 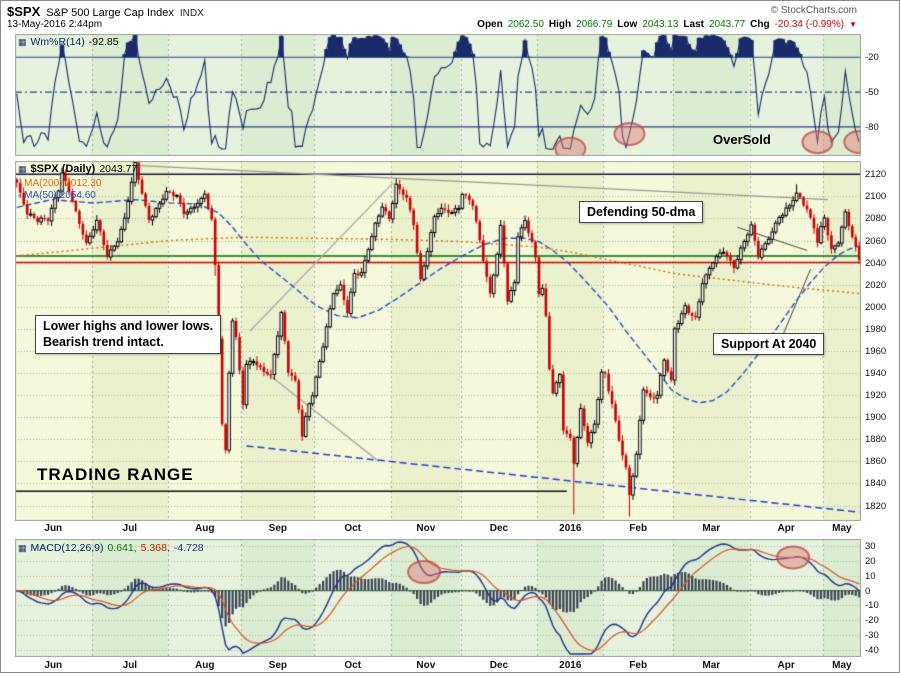 I want to click on ma200-label: MA(200) 2012.30, so click(x=63, y=183).